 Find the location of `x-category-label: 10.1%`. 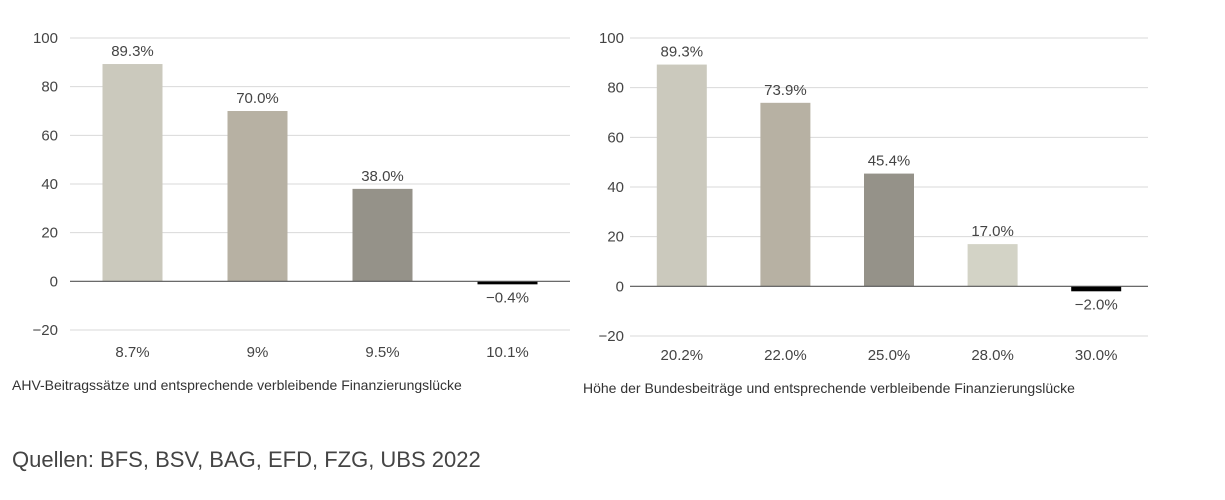

x-category-label: 10.1% is located at coordinates (507, 352).